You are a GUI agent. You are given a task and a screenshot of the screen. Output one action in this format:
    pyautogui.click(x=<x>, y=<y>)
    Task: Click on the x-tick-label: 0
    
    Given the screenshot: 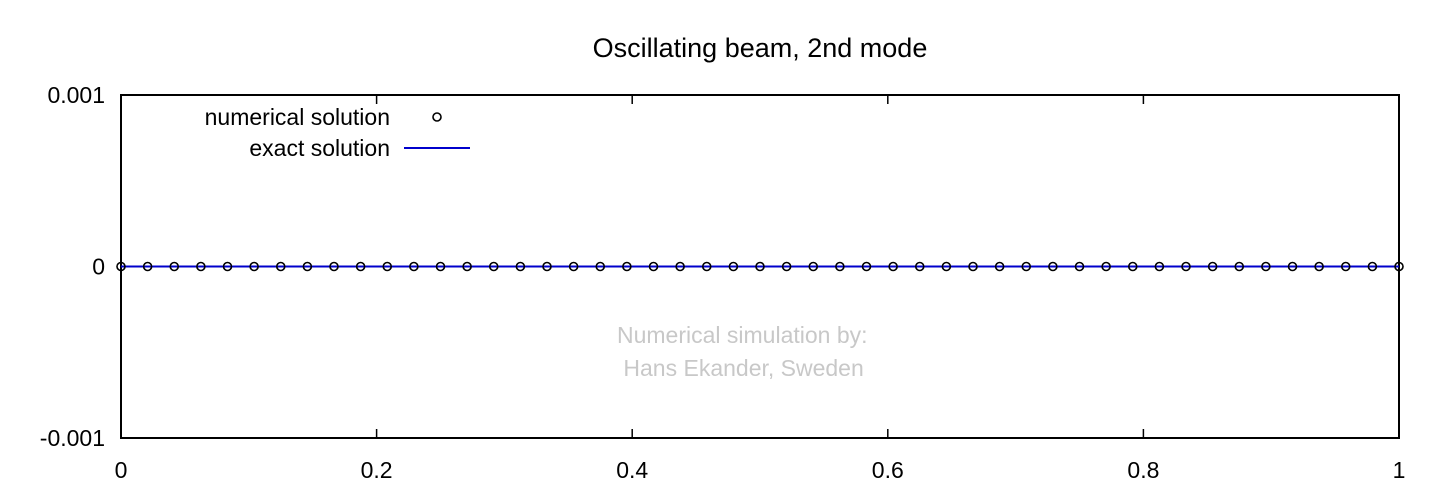 What is the action you would take?
    pyautogui.click(x=121, y=470)
    